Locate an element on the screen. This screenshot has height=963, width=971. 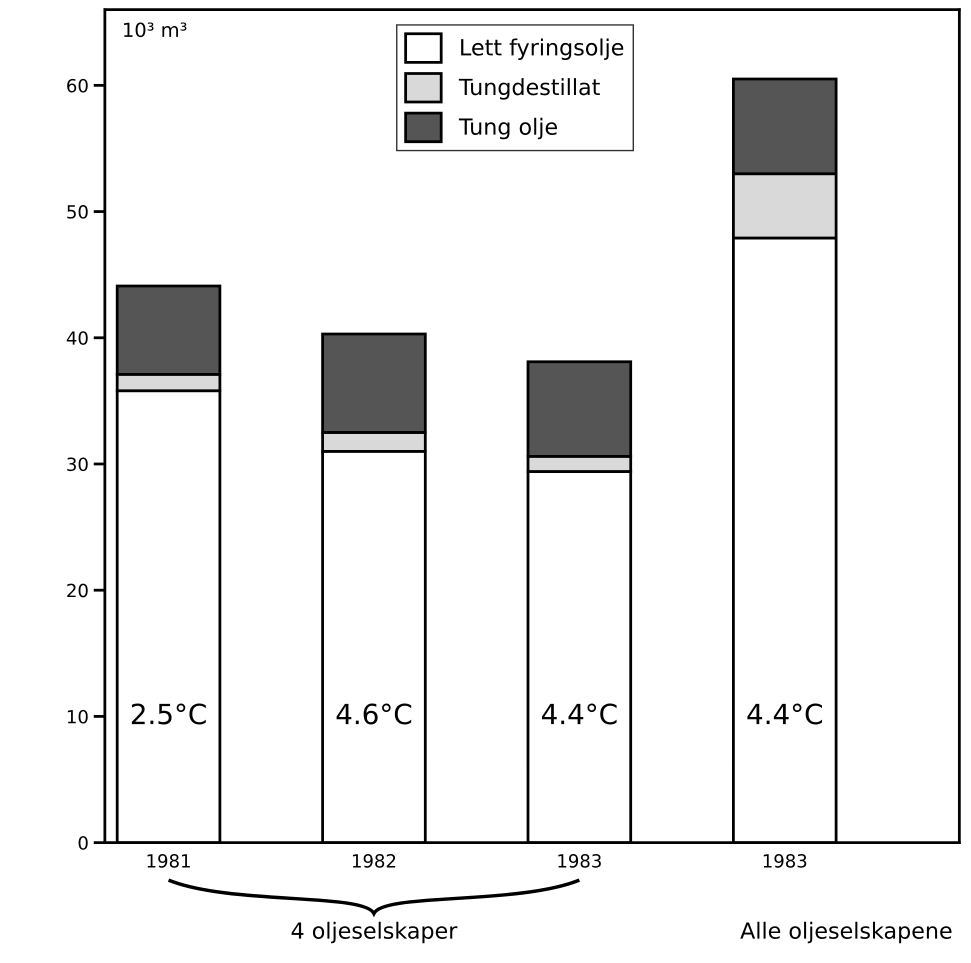
text: 4 oljeselskaper is located at coordinates (375, 933).